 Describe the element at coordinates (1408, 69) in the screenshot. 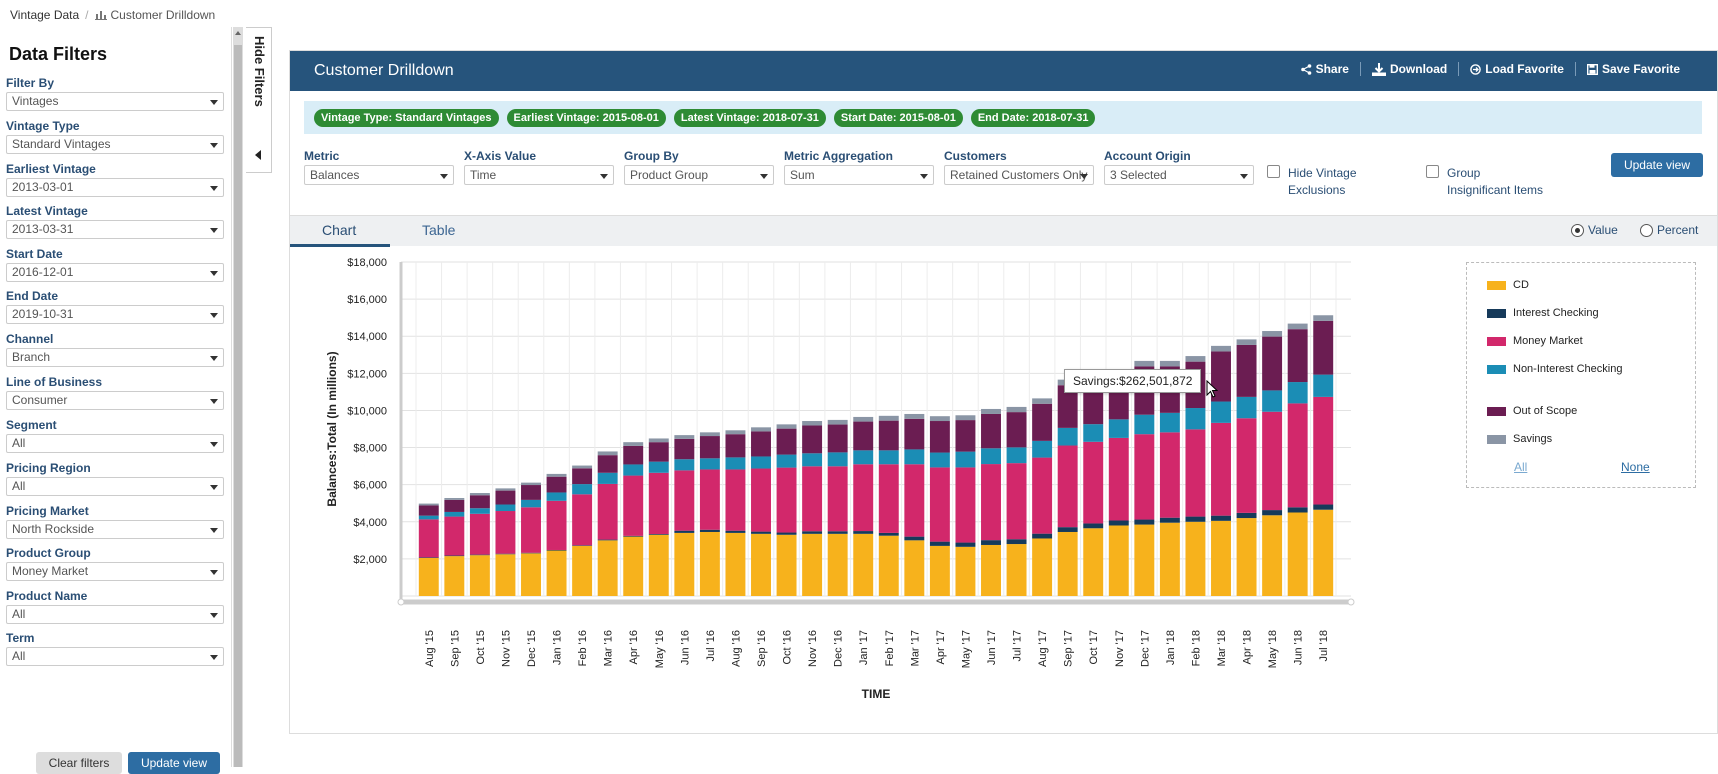

I see `download-button: Download` at that location.